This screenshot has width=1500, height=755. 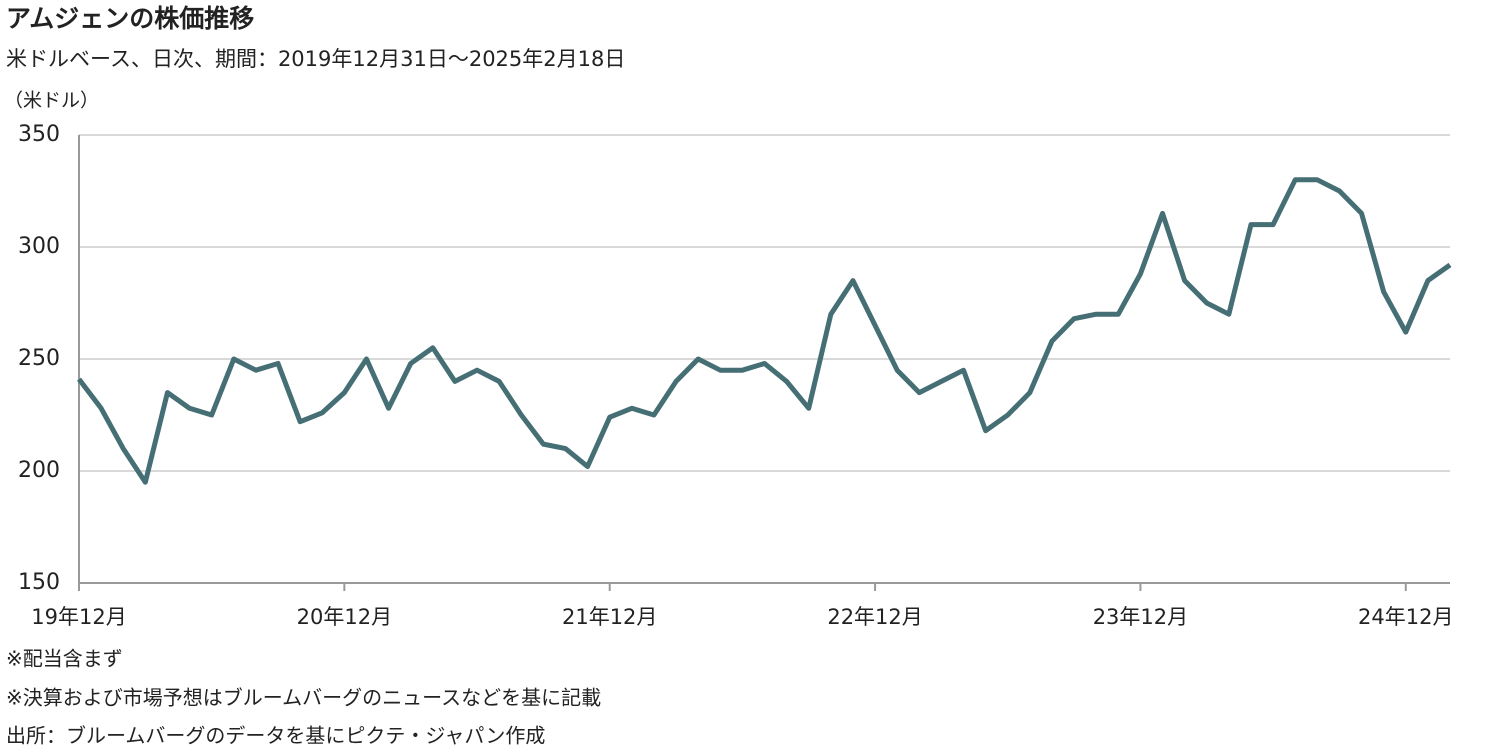 What do you see at coordinates (39, 470) in the screenshot?
I see `y-tick-label: 200` at bounding box center [39, 470].